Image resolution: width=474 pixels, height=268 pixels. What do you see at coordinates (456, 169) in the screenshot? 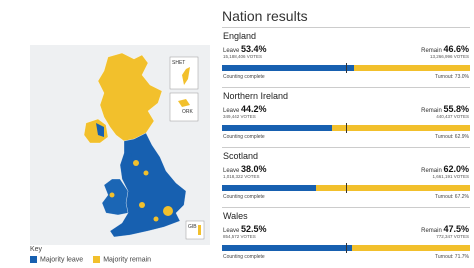
I see `remain-percent: 62.0%` at bounding box center [456, 169].